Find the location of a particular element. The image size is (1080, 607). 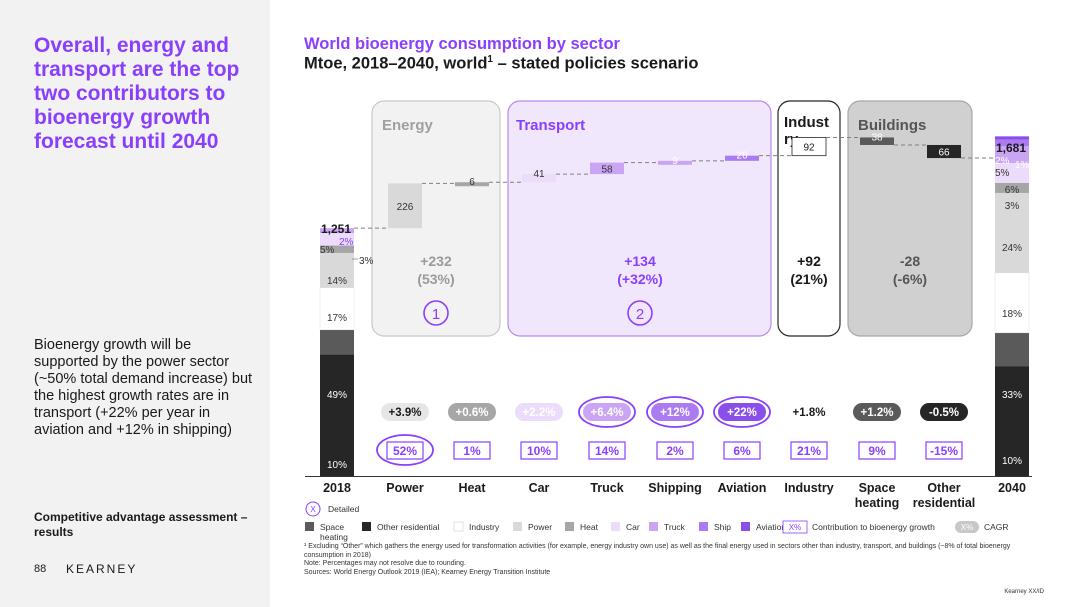

bar-2018-segment-other-residential is located at coordinates (337, 415).